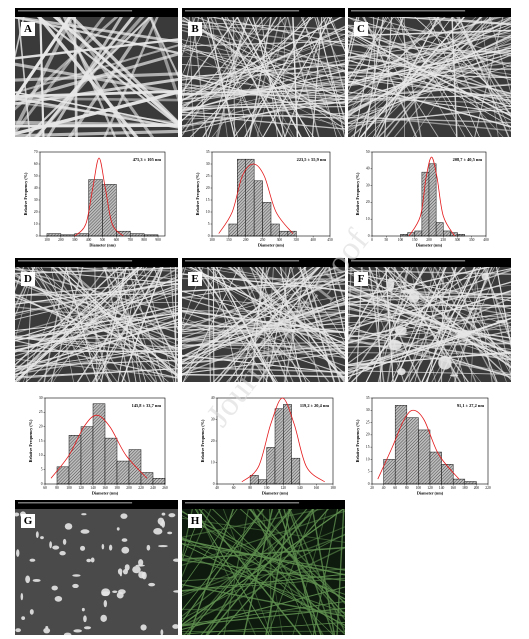 This screenshot has height=639, width=529. I want to click on y-axis-title: Relative Frequency (%), so click(202, 440).